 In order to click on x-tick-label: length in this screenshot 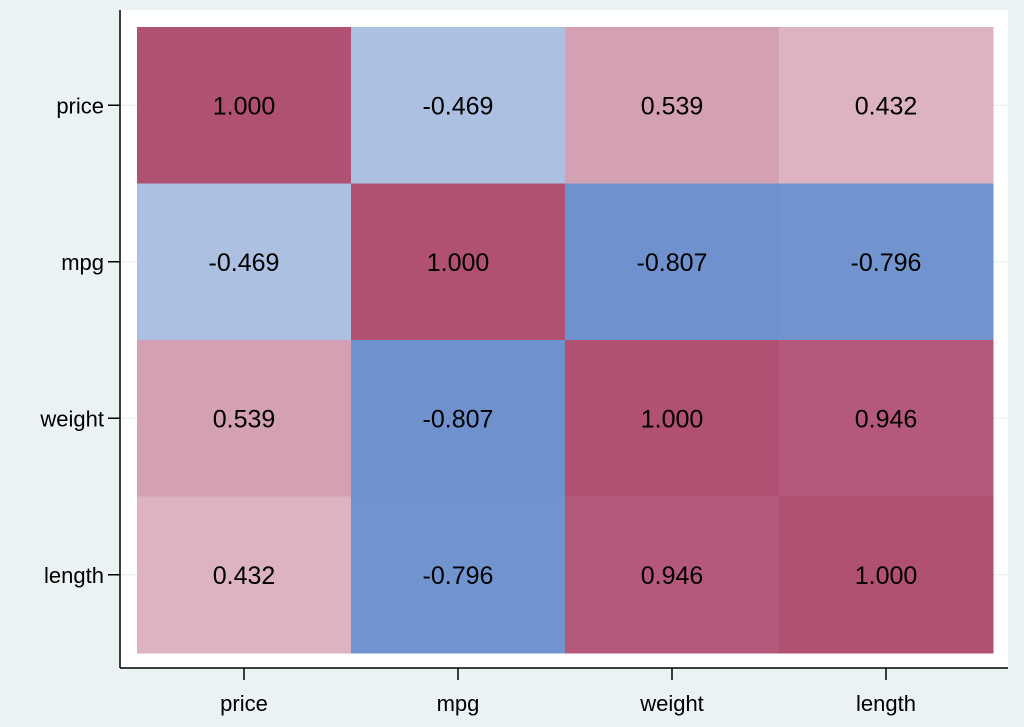, I will do `click(886, 703)`.